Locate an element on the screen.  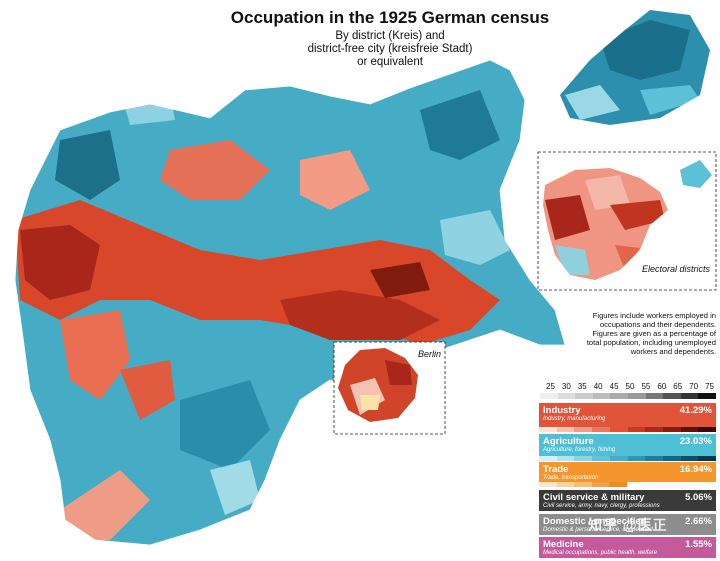
legend-trade: Trade 16.94% Trade, transportation is located at coordinates (627, 472).